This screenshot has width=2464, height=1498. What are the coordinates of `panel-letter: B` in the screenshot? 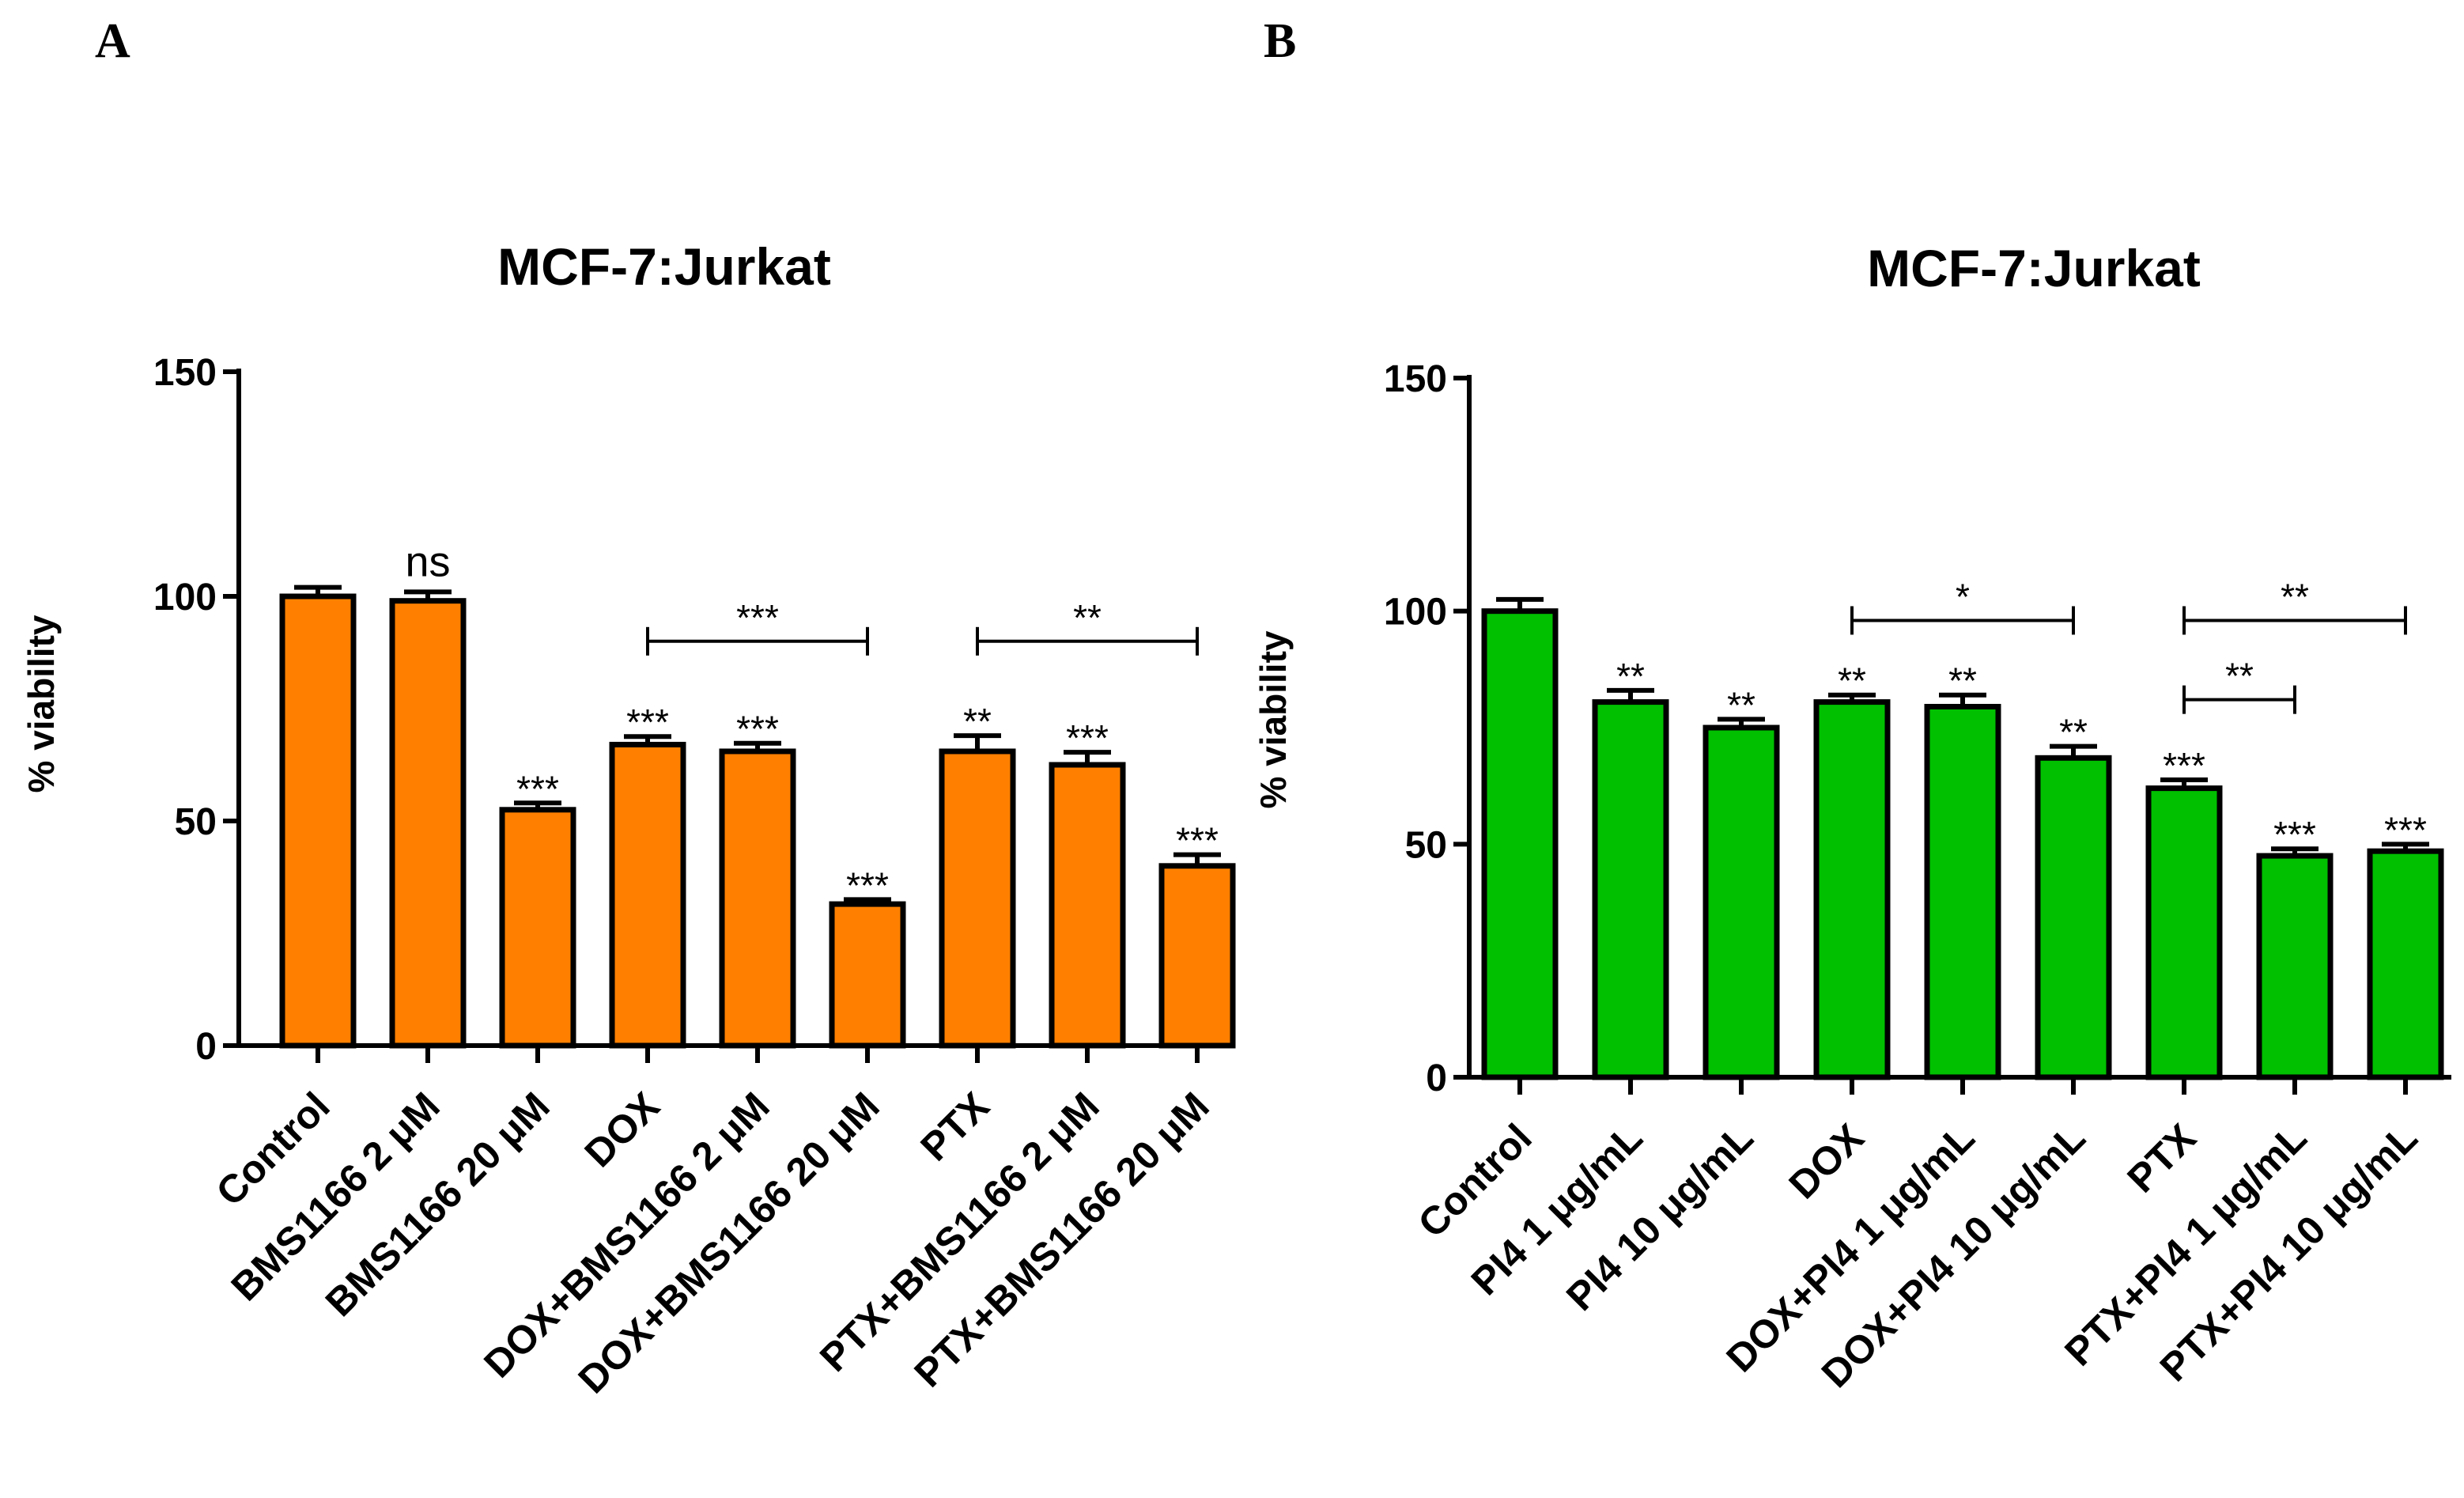 It's located at (1280, 41).